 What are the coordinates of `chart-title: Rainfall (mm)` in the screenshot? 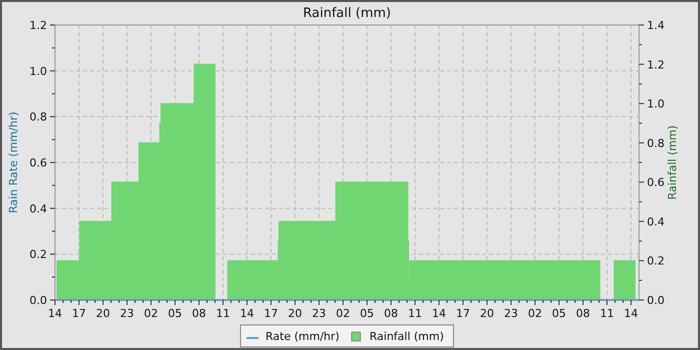 It's located at (347, 13).